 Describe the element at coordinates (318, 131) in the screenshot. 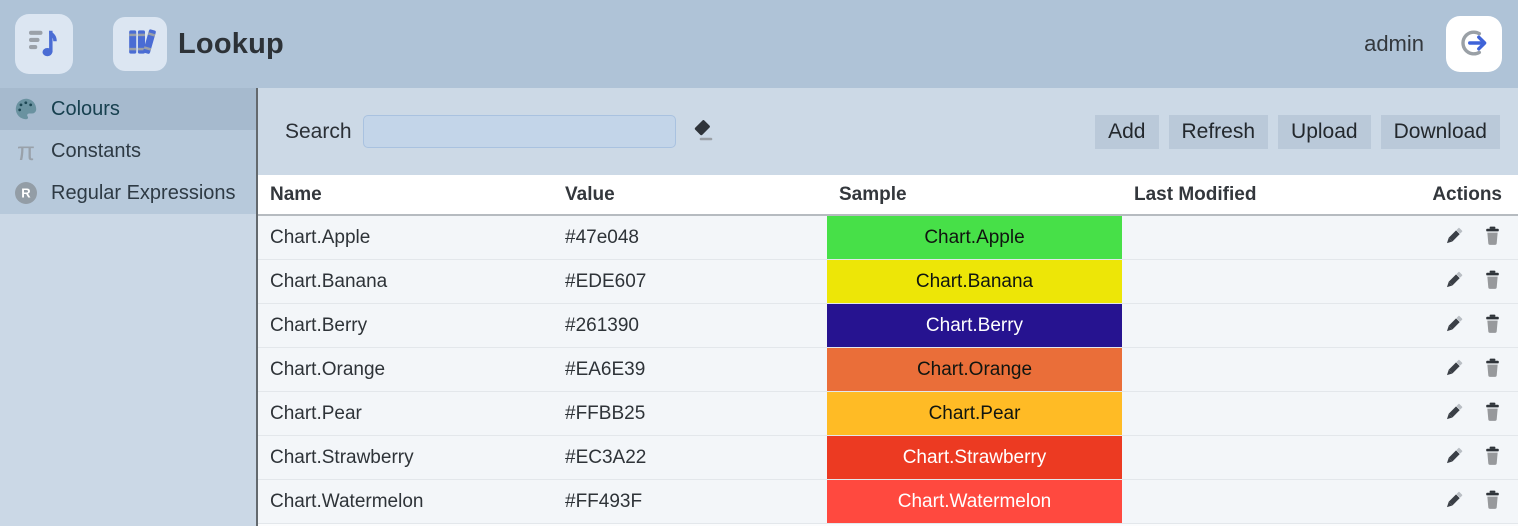

I see `search-label: Search` at that location.